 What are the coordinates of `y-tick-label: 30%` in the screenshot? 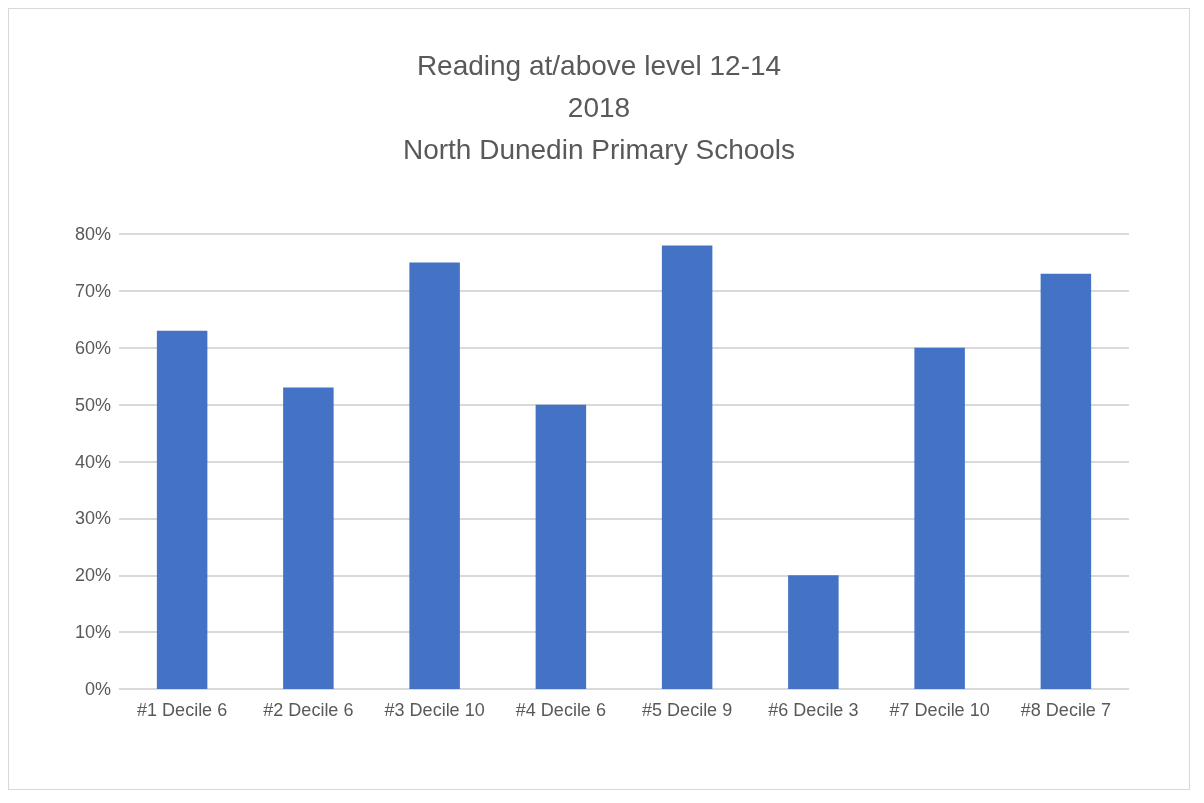 It's located at (92, 518).